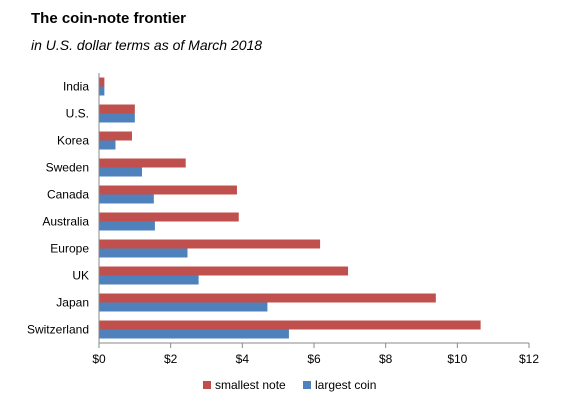 Image resolution: width=571 pixels, height=416 pixels. Describe the element at coordinates (169, 217) in the screenshot. I see `bar-smallest-note-australia` at that location.